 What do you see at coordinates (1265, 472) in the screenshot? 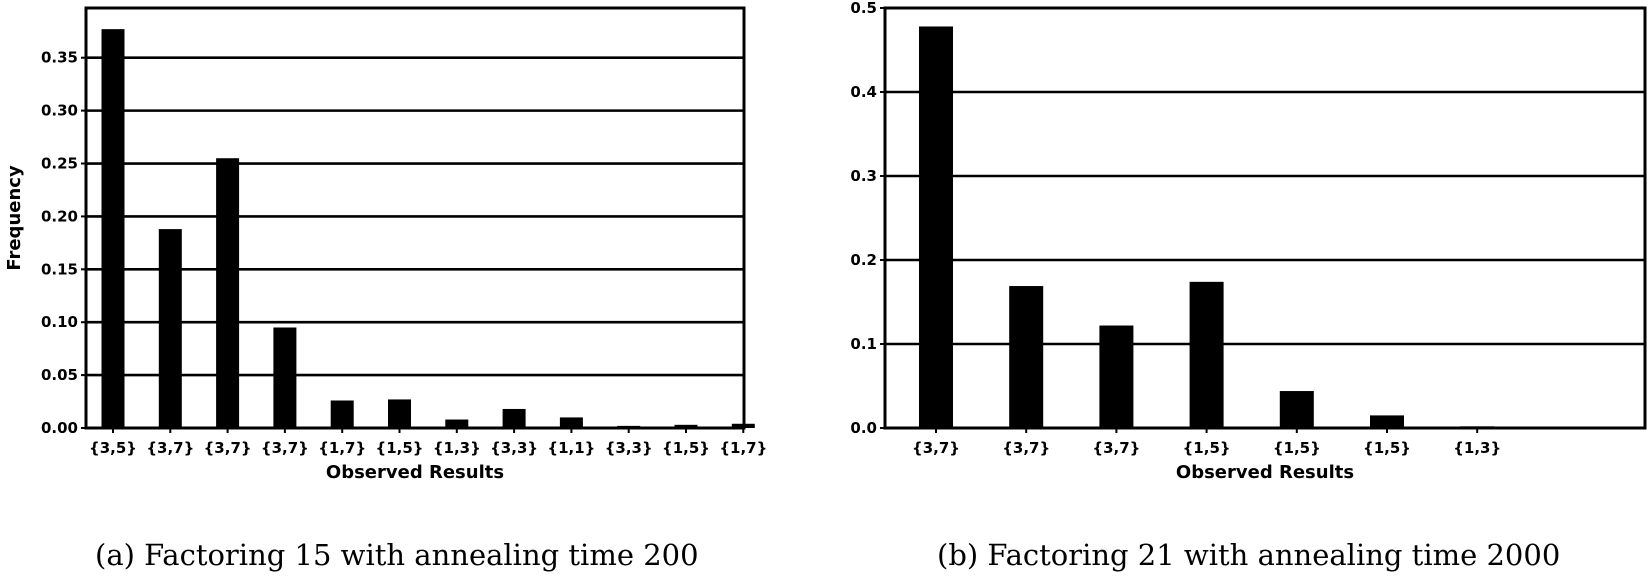
I see `chart-b-xaxis-title: Observed Results` at bounding box center [1265, 472].